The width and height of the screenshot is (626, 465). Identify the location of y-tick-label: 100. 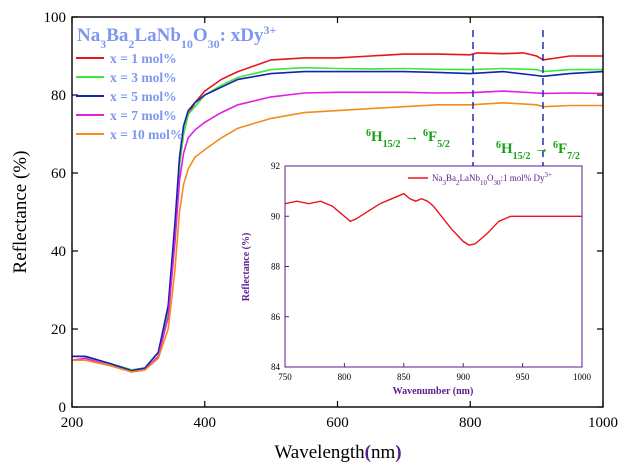
(55, 18).